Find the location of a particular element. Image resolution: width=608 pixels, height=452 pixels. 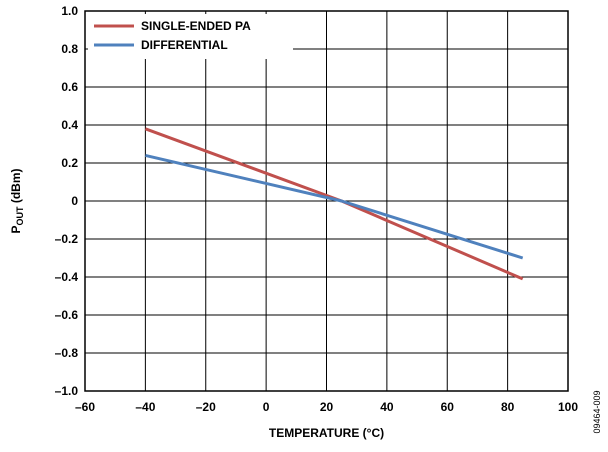

y-tick-label: –0.8 is located at coordinates (67, 353).